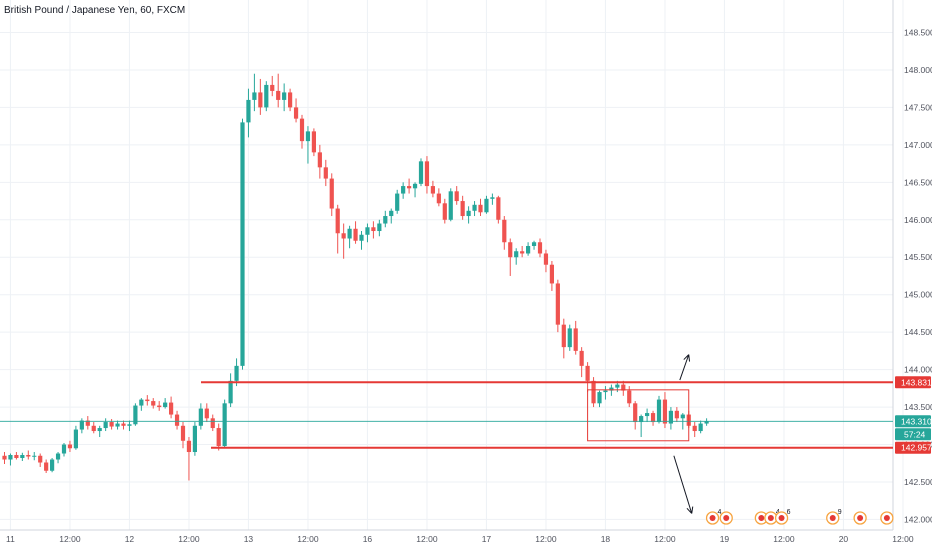 This screenshot has width=932, height=550. I want to click on event-count: 4, so click(720, 512).